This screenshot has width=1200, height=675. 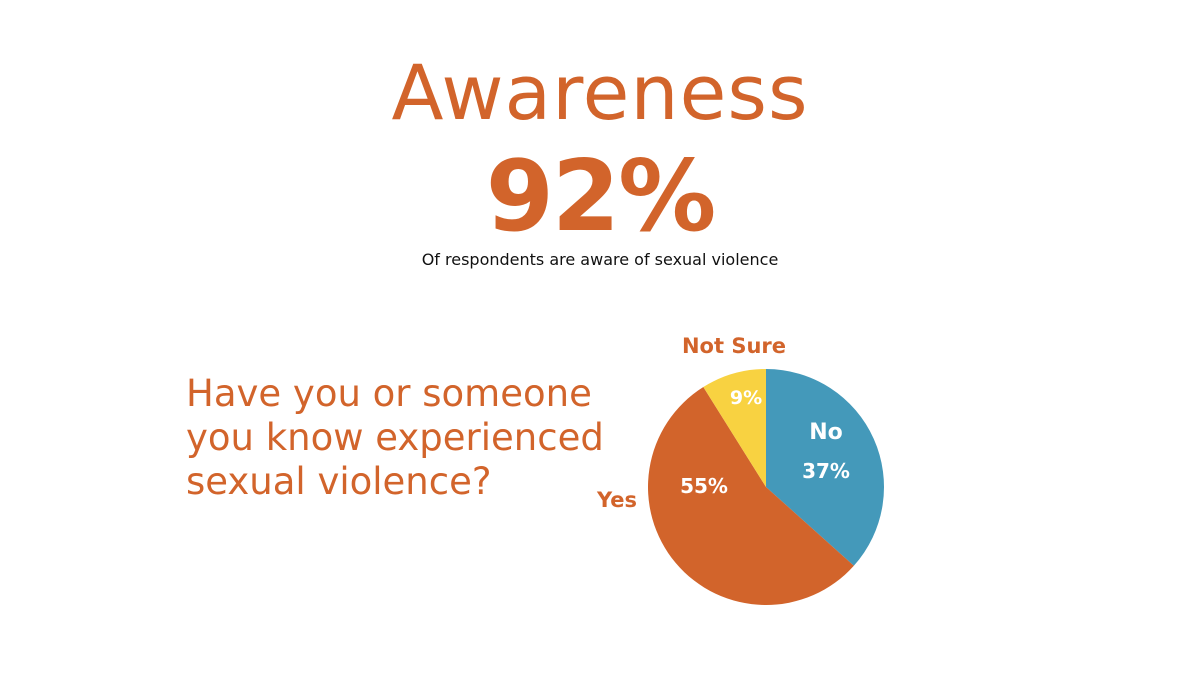 What do you see at coordinates (734, 428) in the screenshot?
I see `pie-slice-not-sure` at bounding box center [734, 428].